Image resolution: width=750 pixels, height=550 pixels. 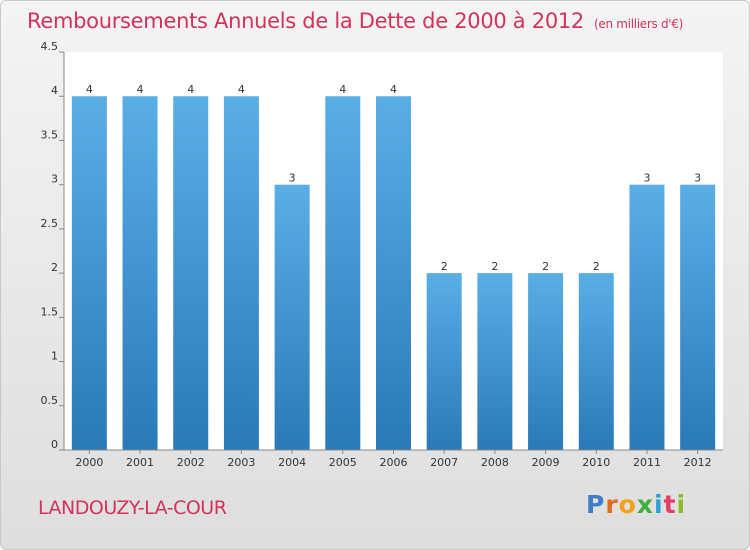 I want to click on proxiti-logo: Proxiti, so click(x=636, y=504).